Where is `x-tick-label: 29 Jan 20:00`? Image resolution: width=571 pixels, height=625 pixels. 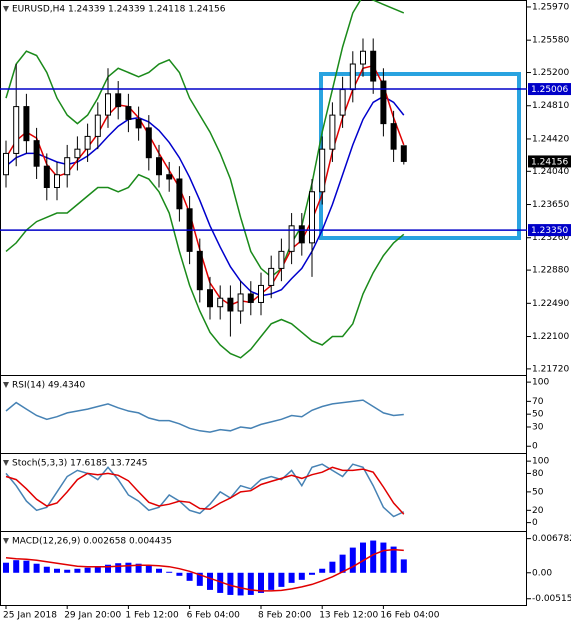 x-tick-label: 29 Jan 20:00 is located at coordinates (92, 616).